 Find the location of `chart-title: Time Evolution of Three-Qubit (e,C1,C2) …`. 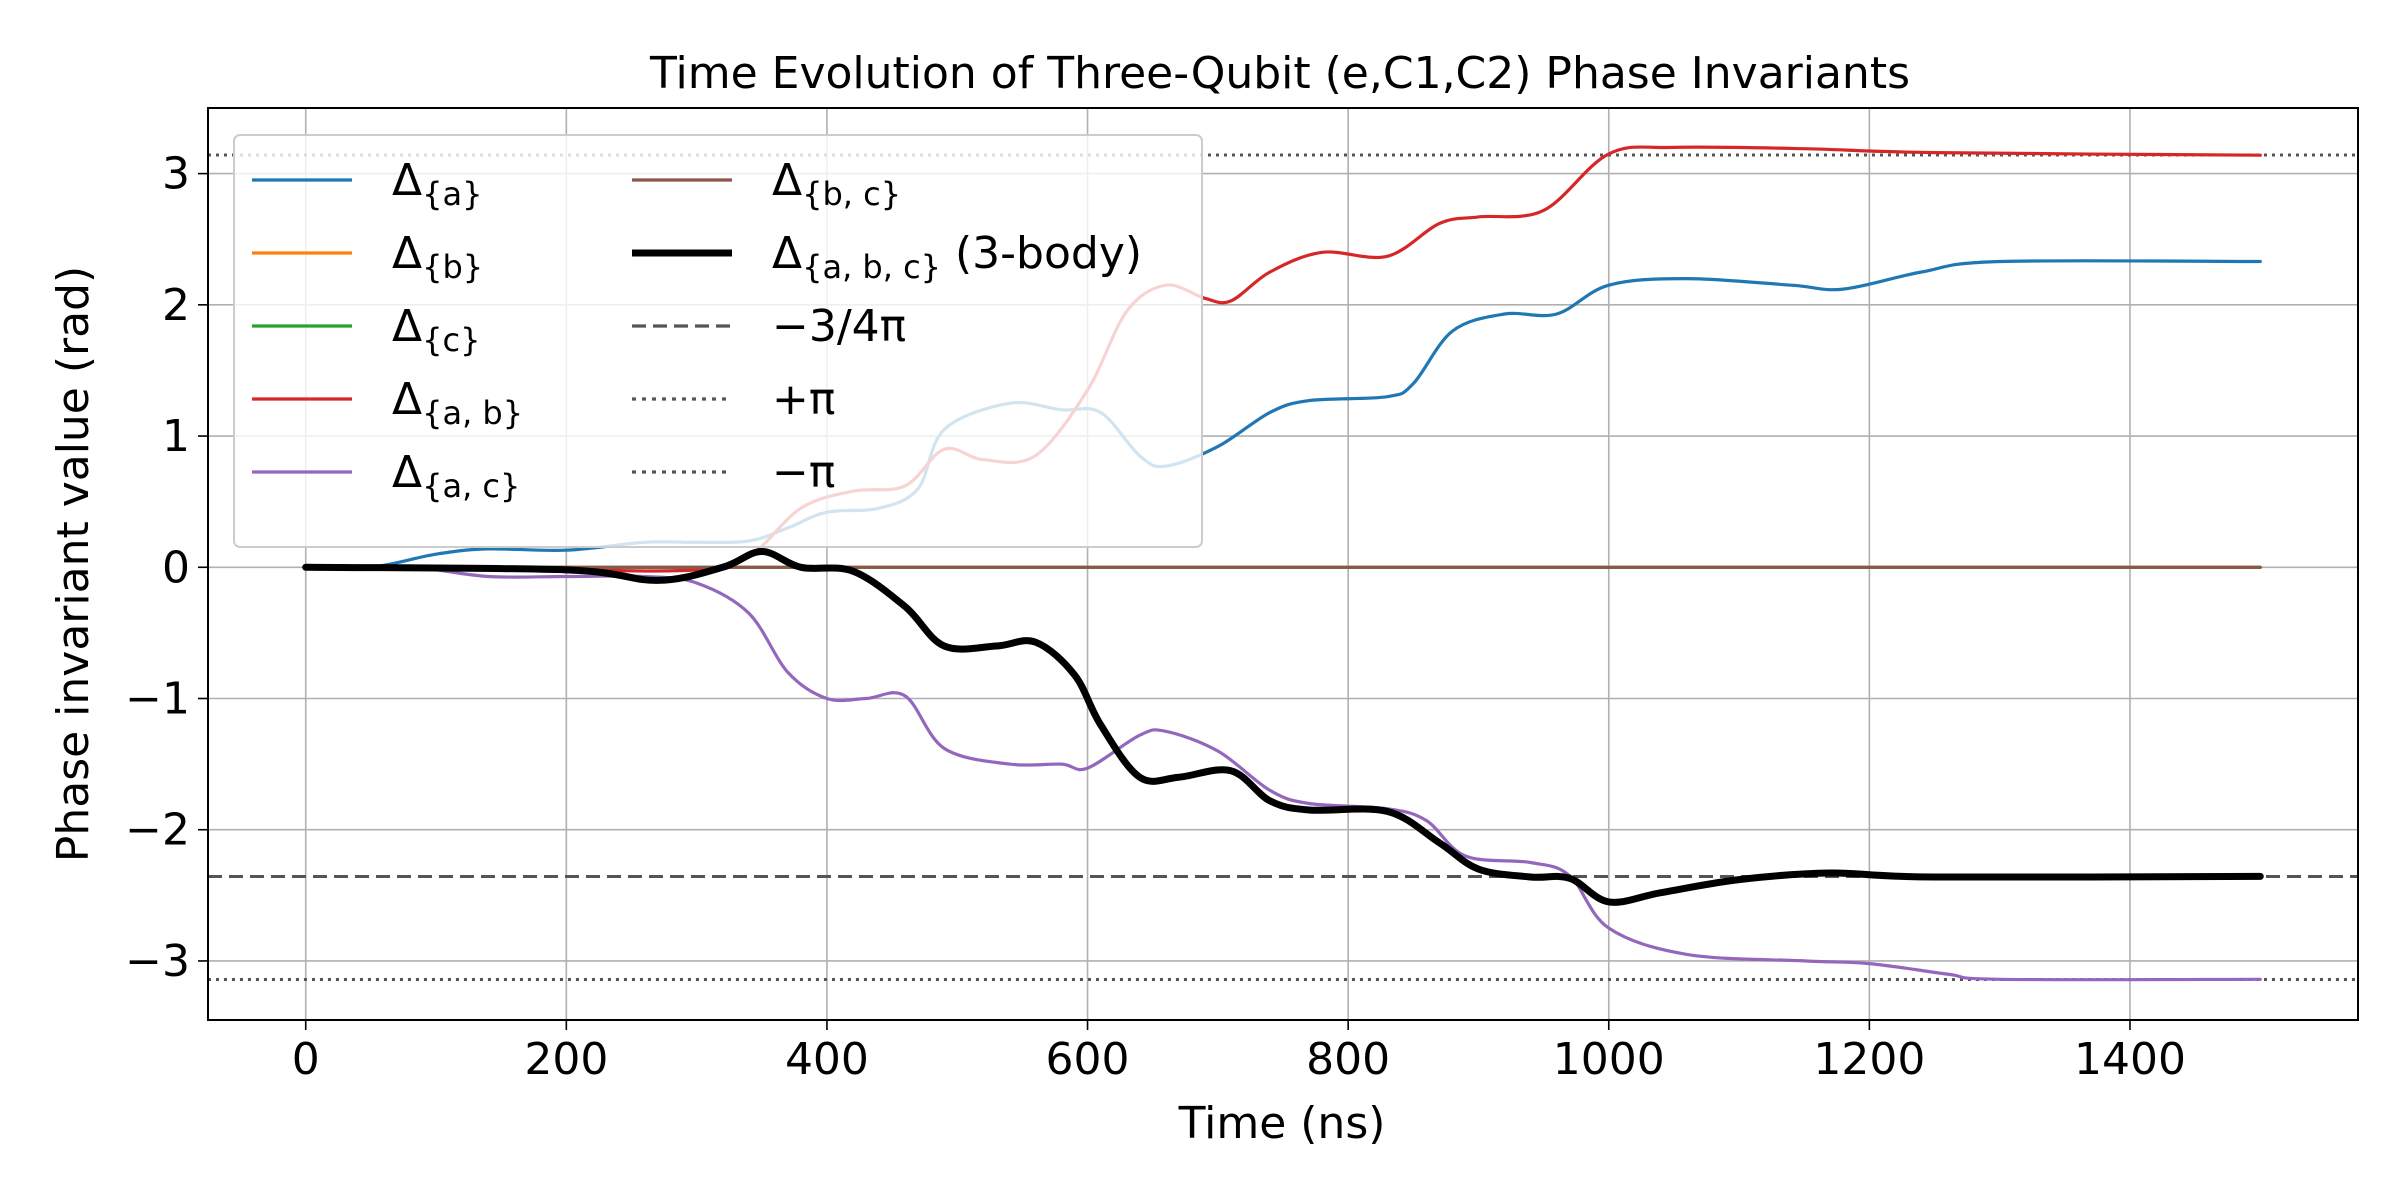

chart-title: Time Evolution of Three-Qubit (e,C1,C2) … is located at coordinates (1279, 73).